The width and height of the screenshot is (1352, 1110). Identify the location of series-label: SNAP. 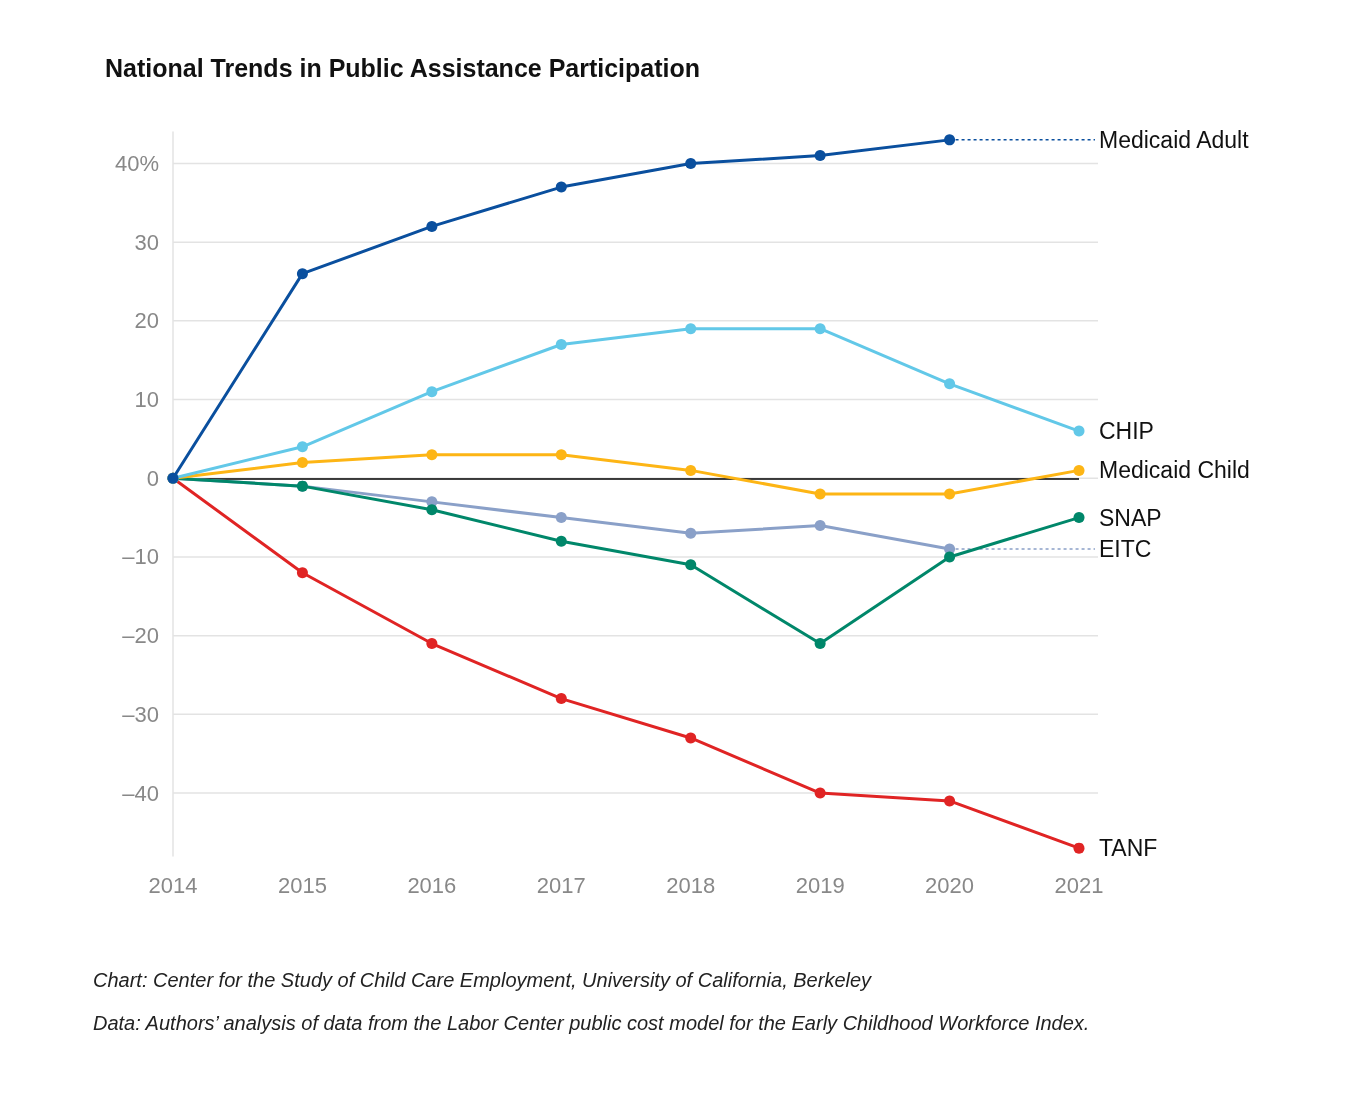
(1130, 517).